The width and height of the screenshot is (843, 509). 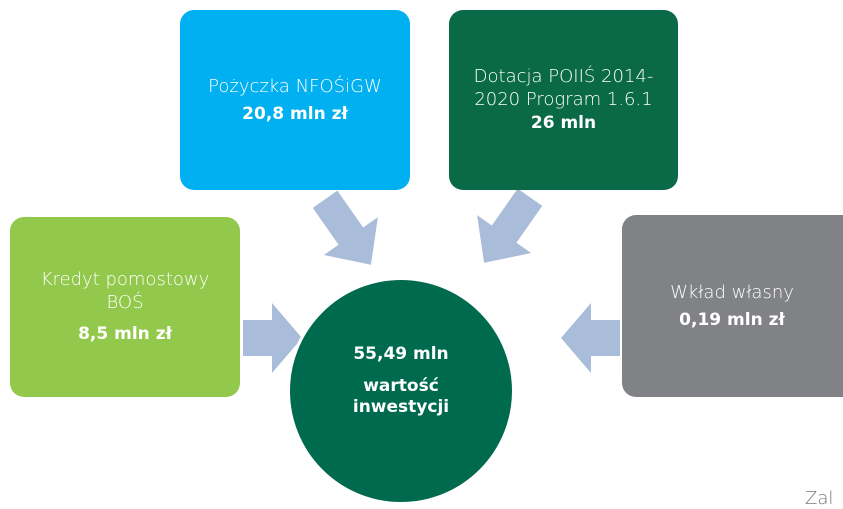 I want to click on node-amount: 0,19 mln zł, so click(x=732, y=319).